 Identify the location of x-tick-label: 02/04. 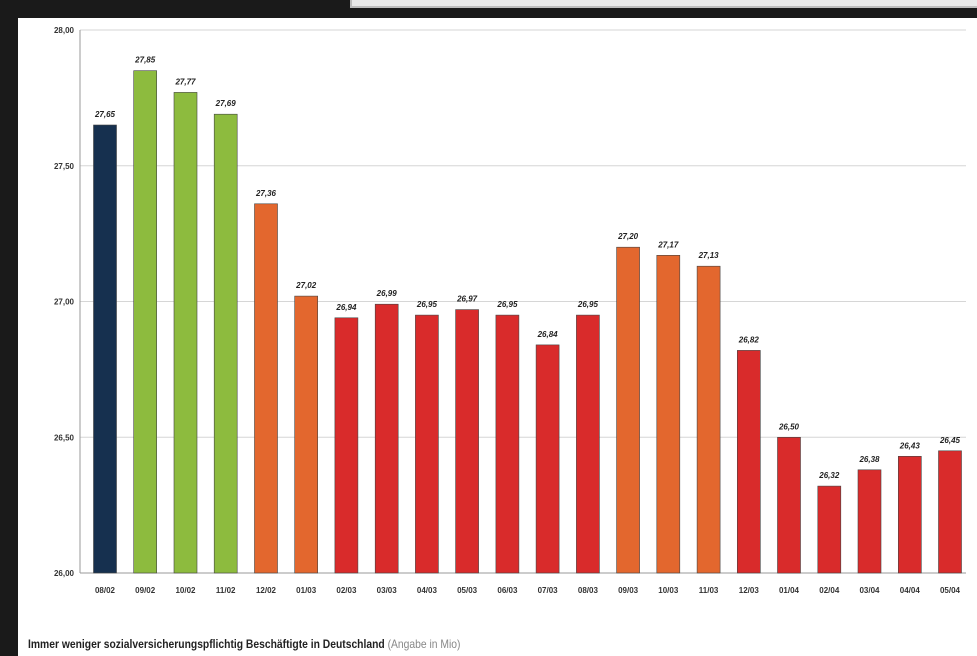
(829, 590).